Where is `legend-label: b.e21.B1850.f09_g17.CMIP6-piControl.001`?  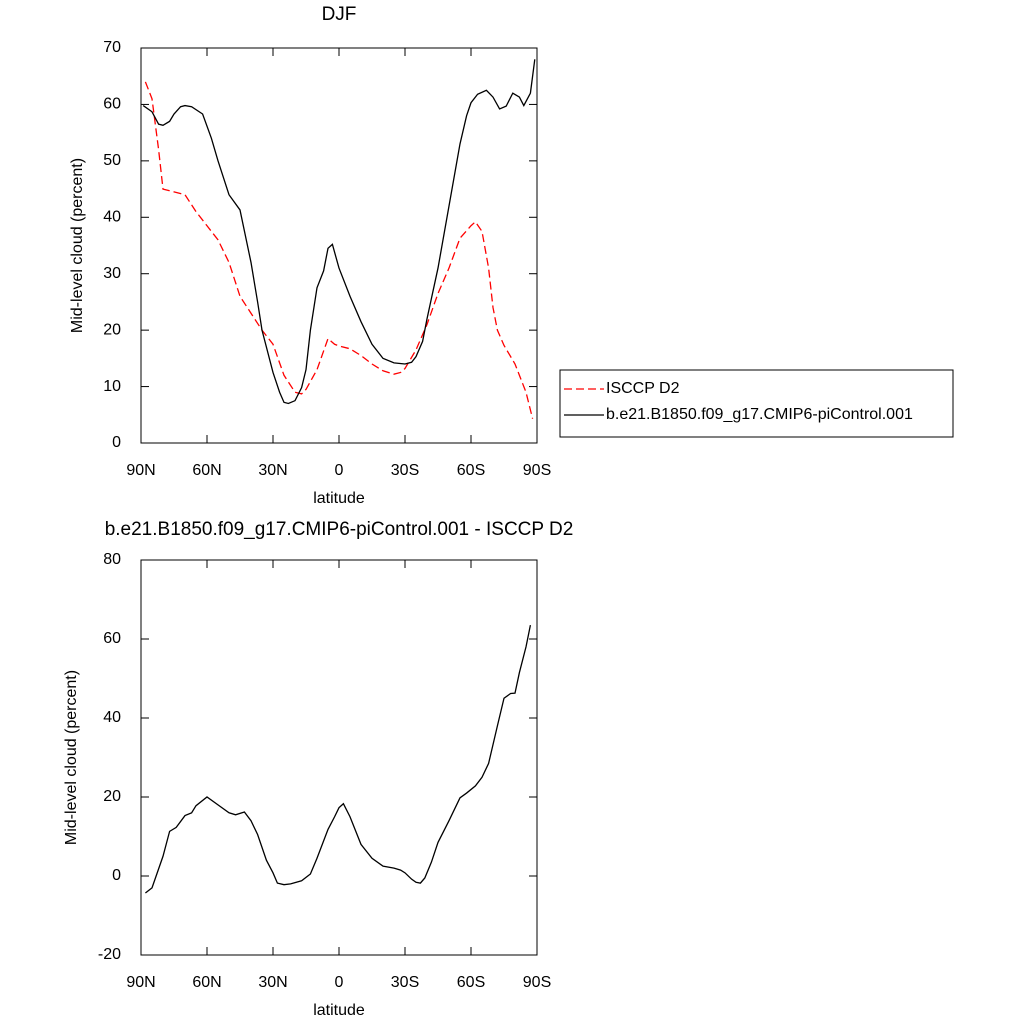 legend-label: b.e21.B1850.f09_g17.CMIP6-piControl.001 is located at coordinates (759, 414).